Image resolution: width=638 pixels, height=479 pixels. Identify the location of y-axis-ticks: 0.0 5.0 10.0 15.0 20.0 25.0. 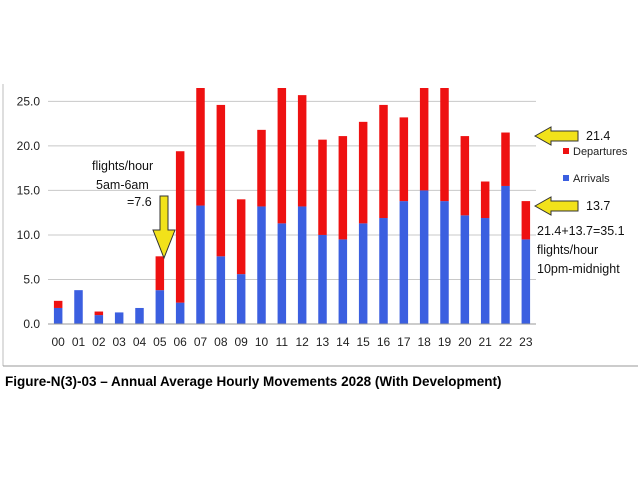
(29, 212).